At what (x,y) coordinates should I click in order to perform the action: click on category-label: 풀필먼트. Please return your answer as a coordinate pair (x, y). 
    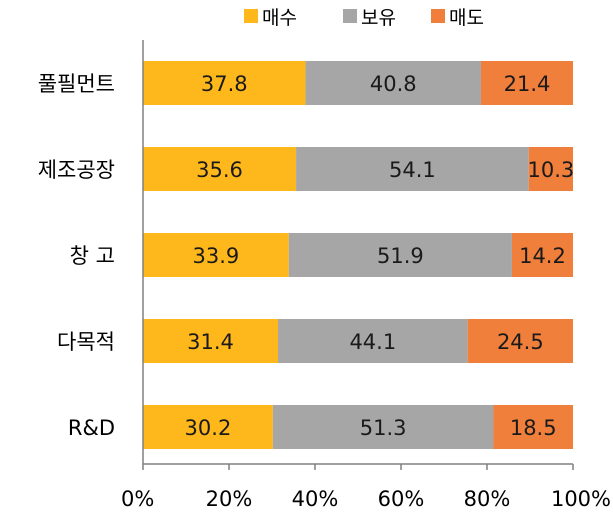
    Looking at the image, I should click on (76, 84).